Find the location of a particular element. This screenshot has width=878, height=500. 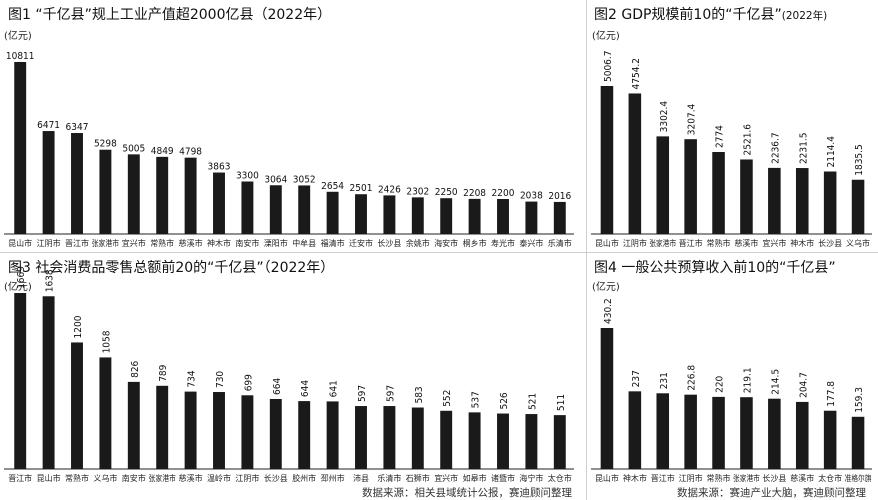

chart3-category-label: 宜兴市 is located at coordinates (446, 478).